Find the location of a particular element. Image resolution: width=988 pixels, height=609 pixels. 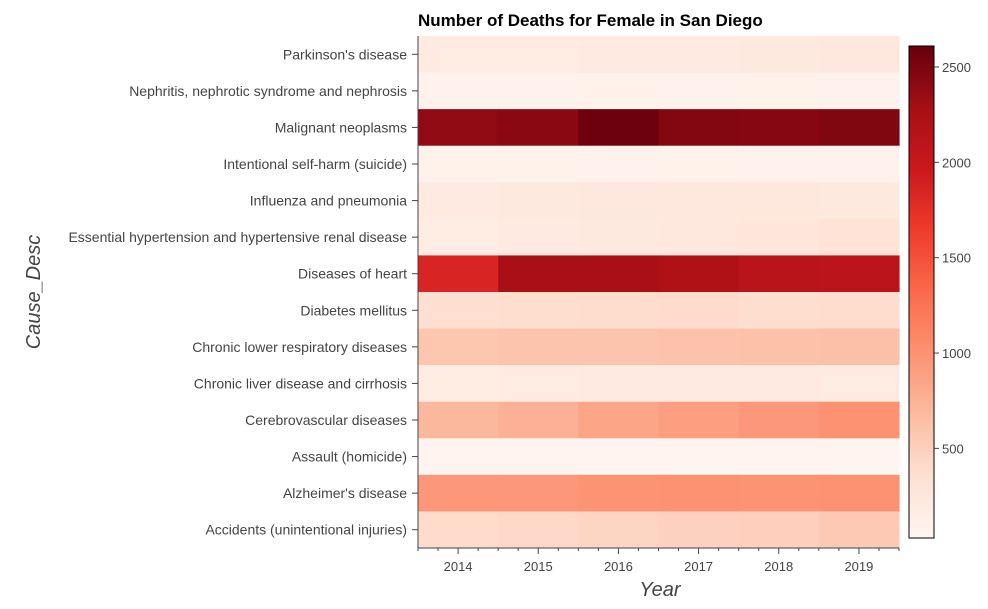

y-tick-label: Malignant neoplasms is located at coordinates (341, 127).